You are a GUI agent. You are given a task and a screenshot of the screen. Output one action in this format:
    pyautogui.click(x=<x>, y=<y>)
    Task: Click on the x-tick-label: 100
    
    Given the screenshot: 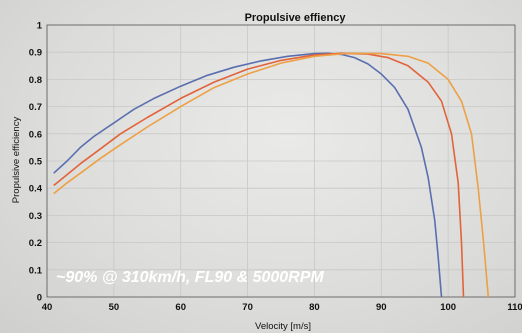 What is the action you would take?
    pyautogui.click(x=448, y=307)
    